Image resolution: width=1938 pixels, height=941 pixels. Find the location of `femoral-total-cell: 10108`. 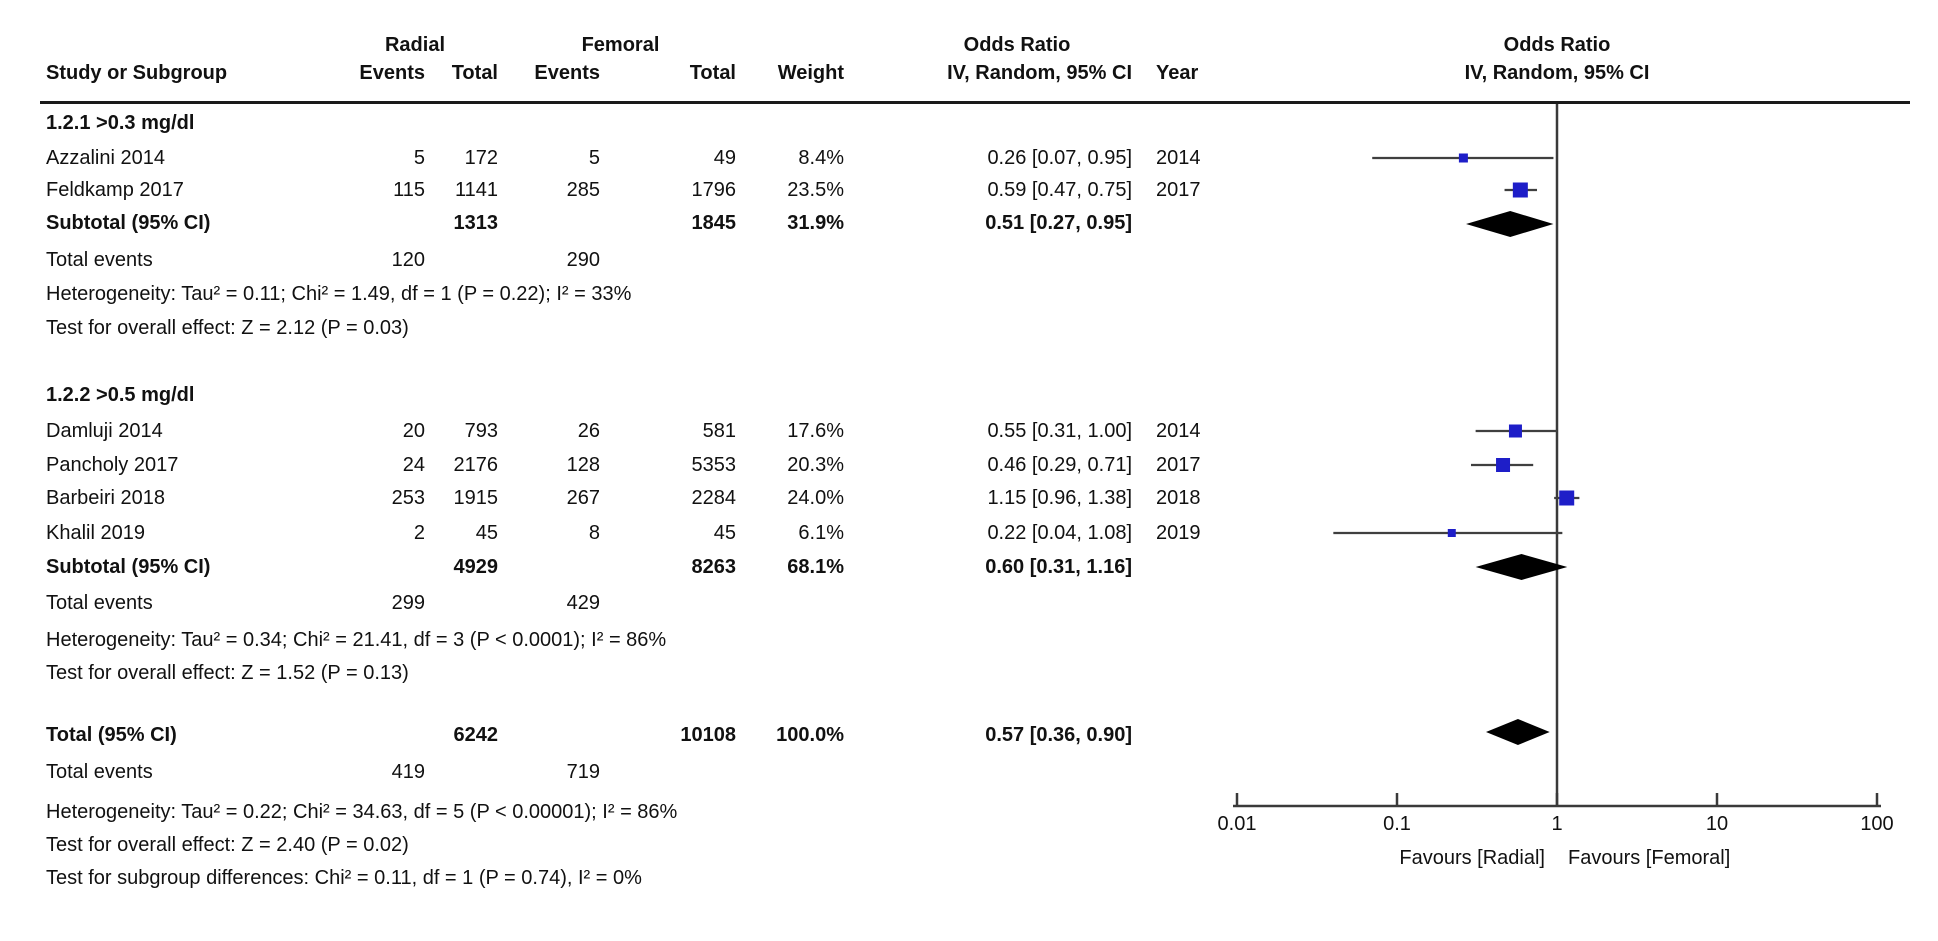

femoral-total-cell: 10108 is located at coordinates (708, 735).